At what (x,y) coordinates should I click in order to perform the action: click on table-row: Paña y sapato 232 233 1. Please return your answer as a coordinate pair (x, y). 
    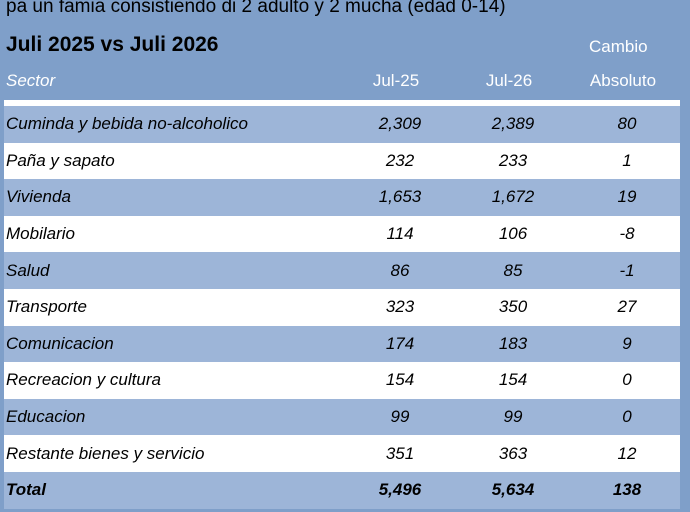
    Looking at the image, I should click on (342, 161).